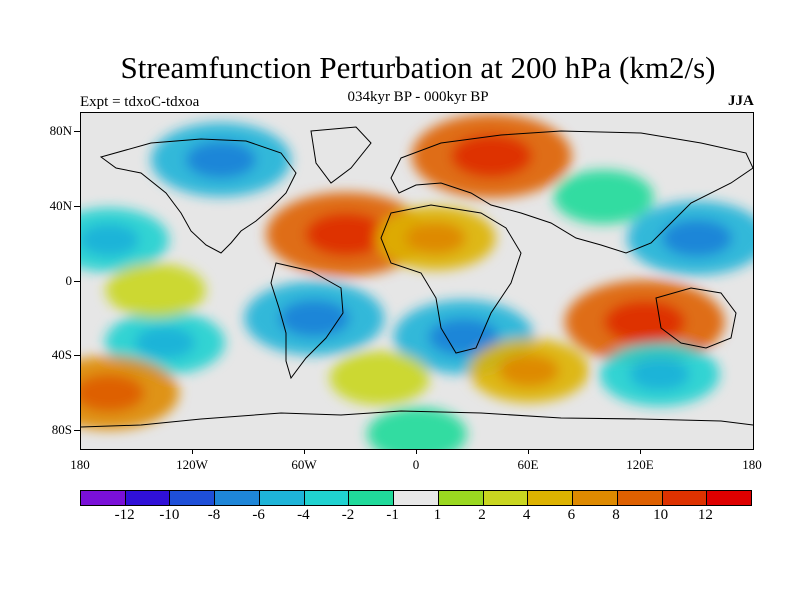 This screenshot has height=600, width=800. I want to click on lon-label-180e: 180, so click(752, 464).